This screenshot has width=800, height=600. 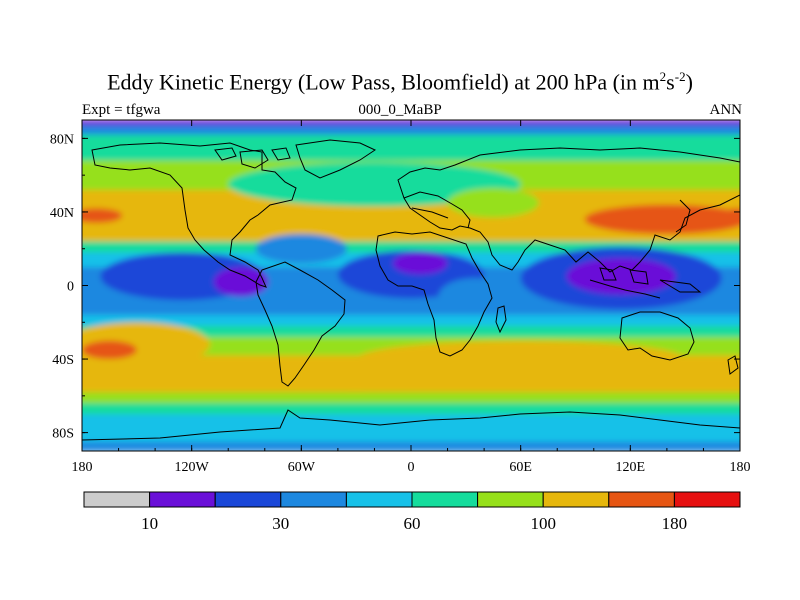 What do you see at coordinates (689, 82) in the screenshot?
I see `title-close-paren: )` at bounding box center [689, 82].